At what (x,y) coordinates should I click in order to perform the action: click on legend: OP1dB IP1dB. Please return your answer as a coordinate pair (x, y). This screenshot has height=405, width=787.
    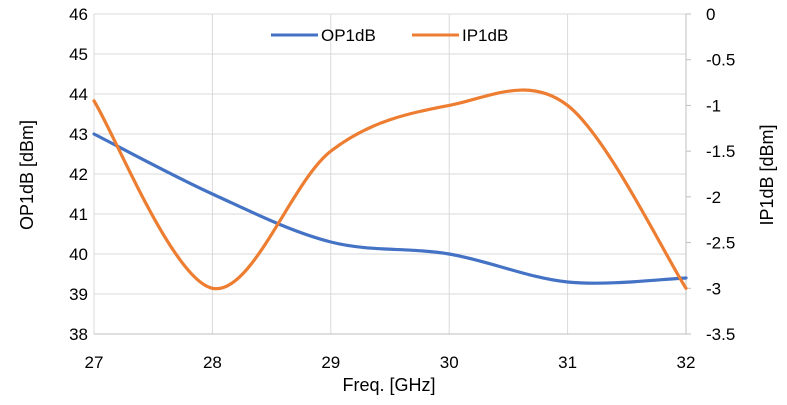
    Looking at the image, I should click on (389, 35).